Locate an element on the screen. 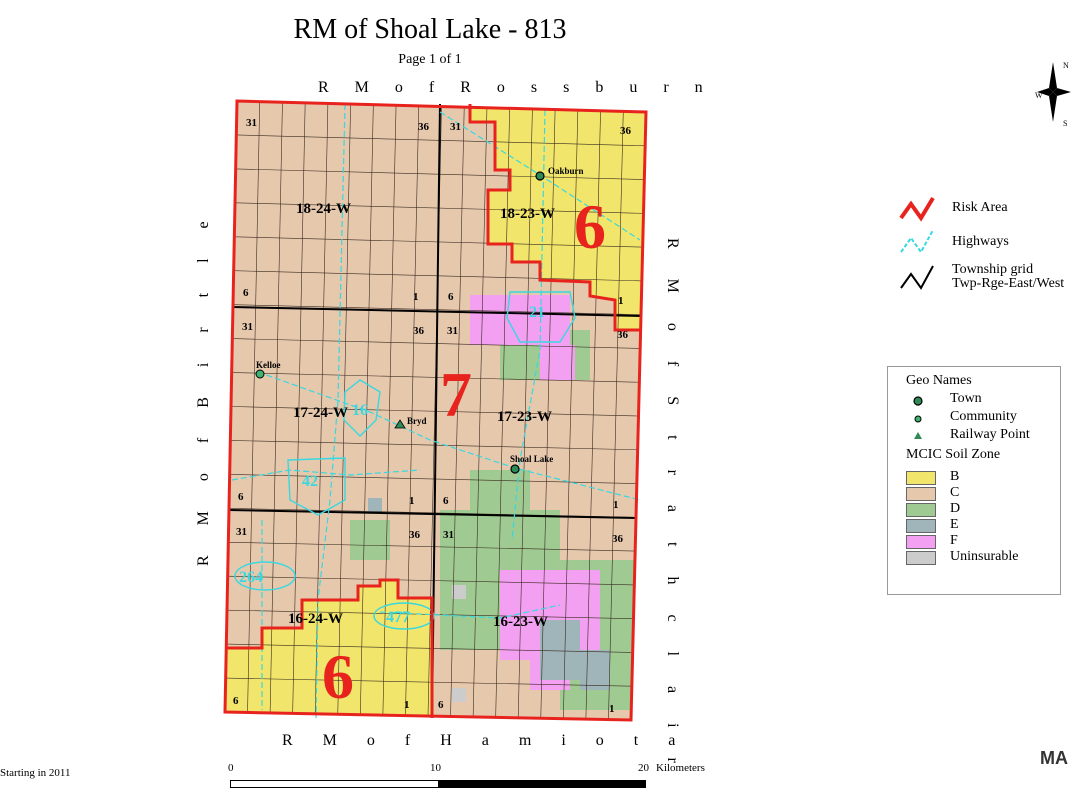  legend-community-label: Community is located at coordinates (983, 416).